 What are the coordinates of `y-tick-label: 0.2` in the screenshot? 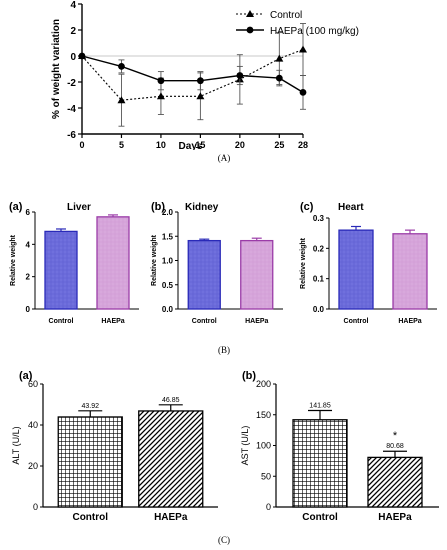 It's located at (319, 248).